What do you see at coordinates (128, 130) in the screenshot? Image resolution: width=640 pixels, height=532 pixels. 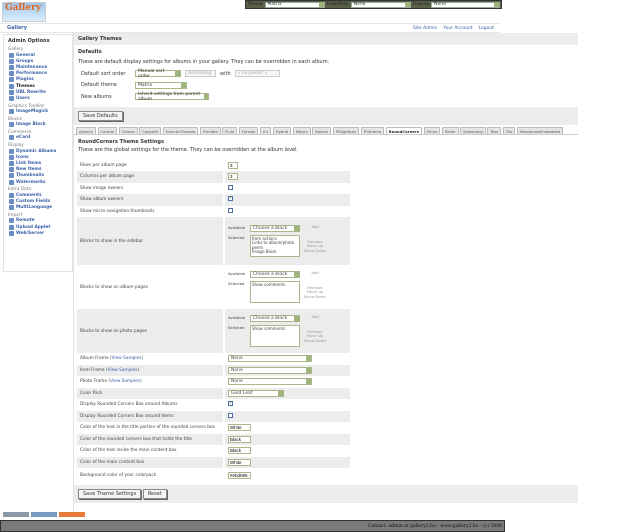 I see `tab-classic: Classic` at bounding box center [128, 130].